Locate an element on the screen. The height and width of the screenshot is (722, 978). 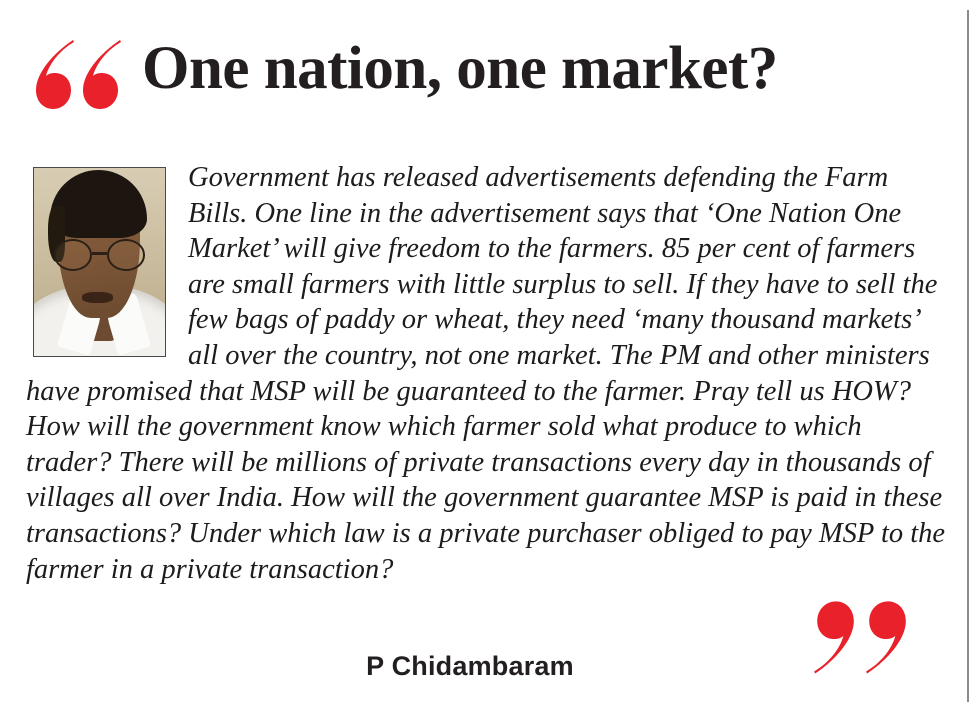
open-quote-glyph-right is located at coordinates (101, 74).